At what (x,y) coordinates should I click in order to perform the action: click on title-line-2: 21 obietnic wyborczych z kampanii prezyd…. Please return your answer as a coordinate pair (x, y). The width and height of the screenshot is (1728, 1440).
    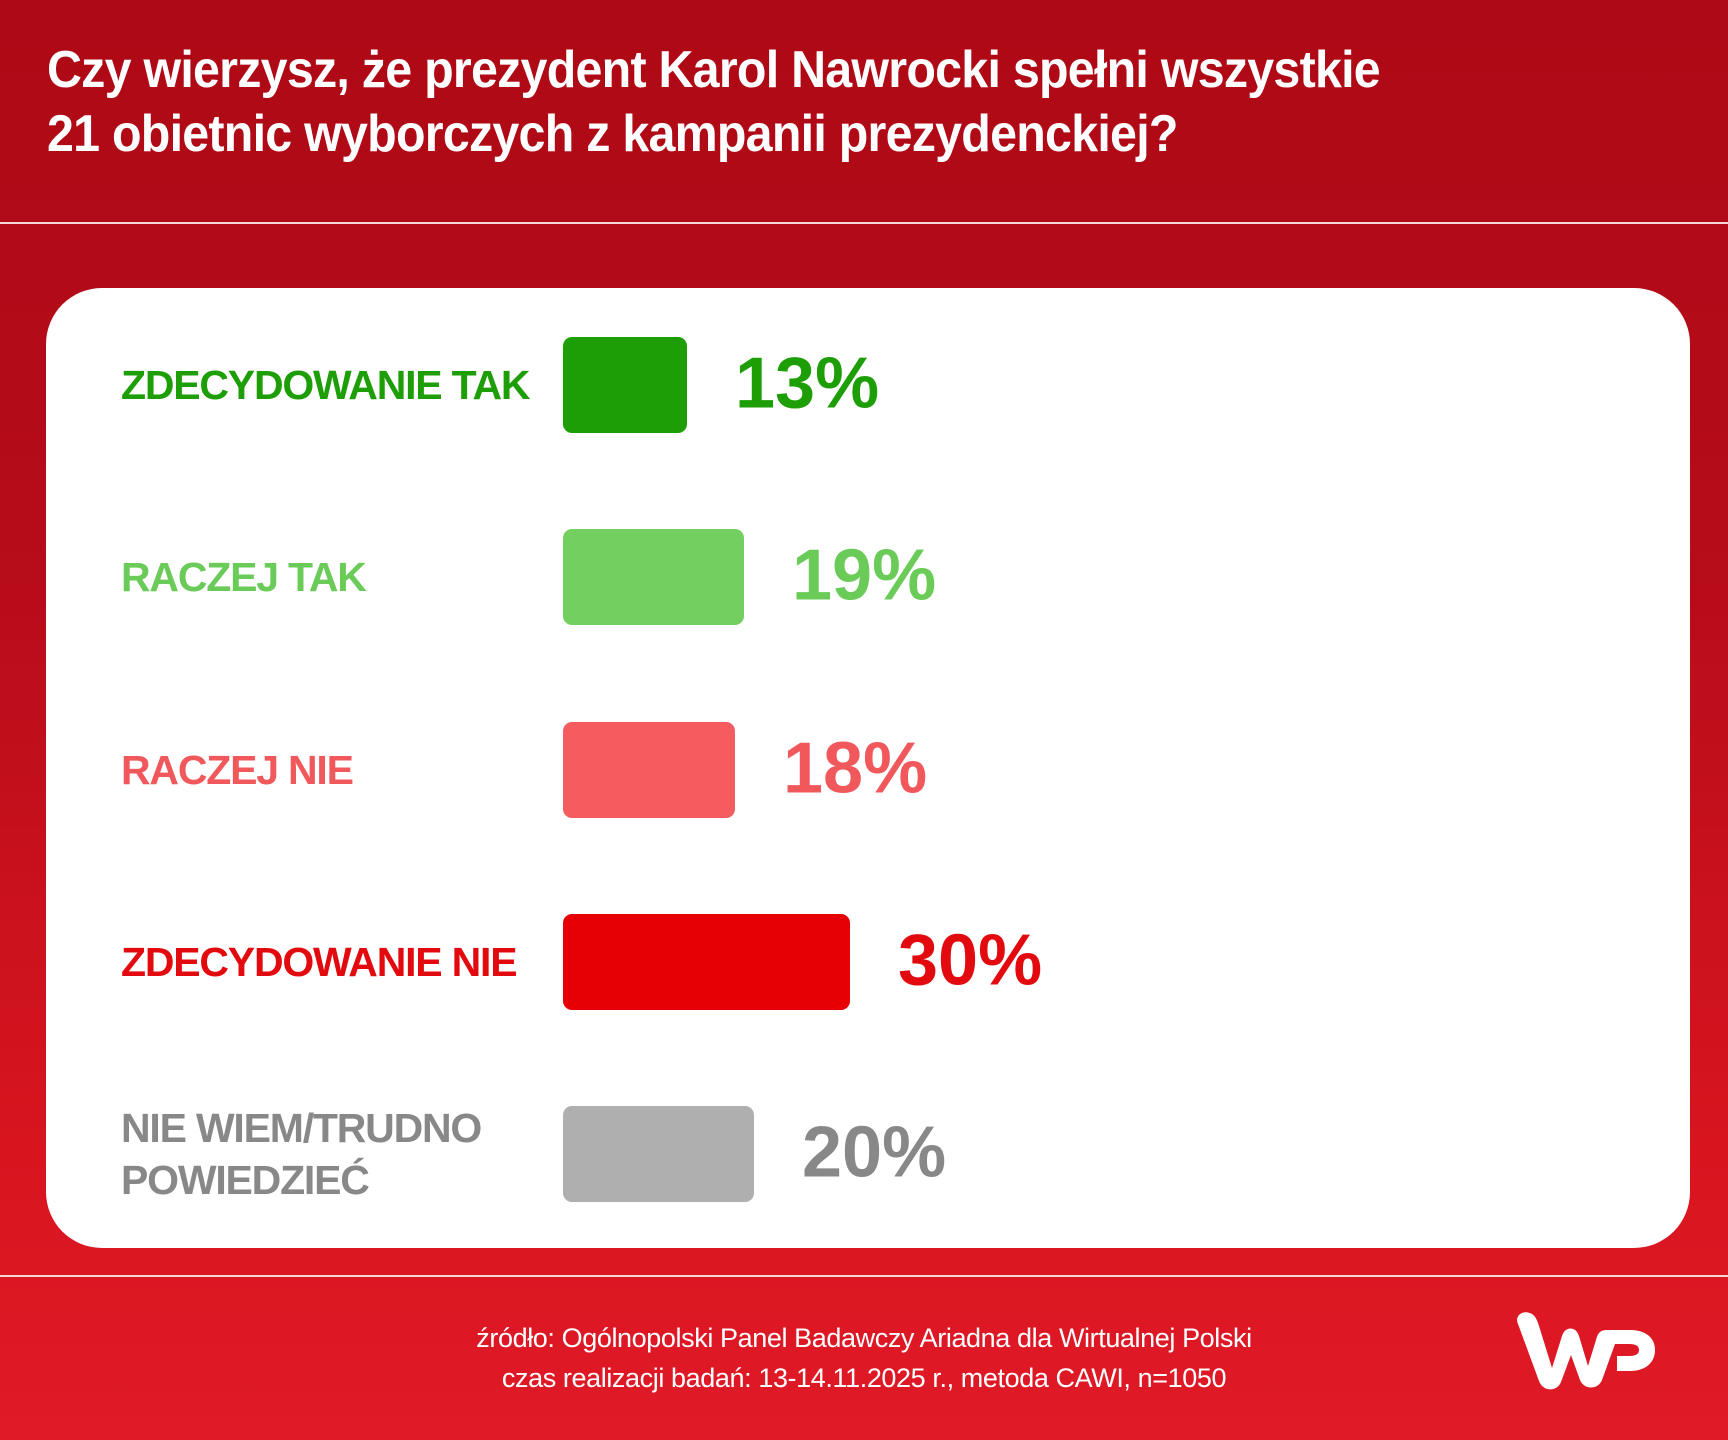
    Looking at the image, I should click on (612, 134).